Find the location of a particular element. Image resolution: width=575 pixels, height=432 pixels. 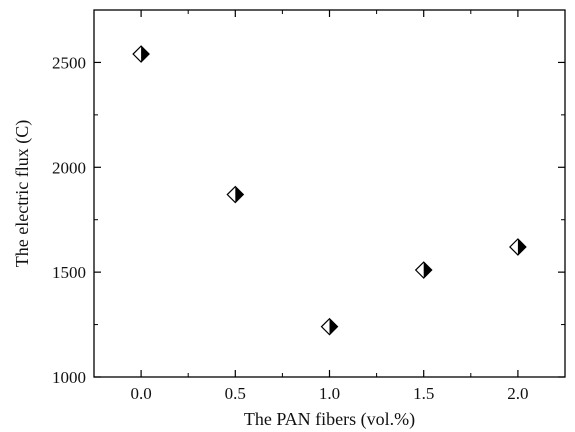

x-tick-label: 1.0 is located at coordinates (329, 393).